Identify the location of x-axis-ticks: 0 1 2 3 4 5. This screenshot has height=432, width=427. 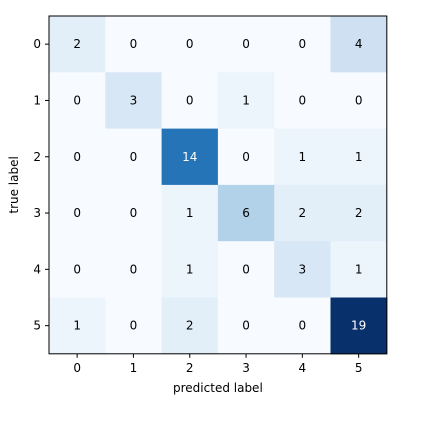
(218, 364).